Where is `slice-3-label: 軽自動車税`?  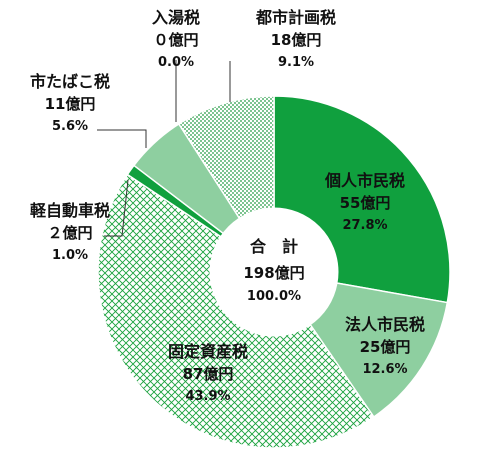
slice-3-label: 軽自動車税 is located at coordinates (70, 210).